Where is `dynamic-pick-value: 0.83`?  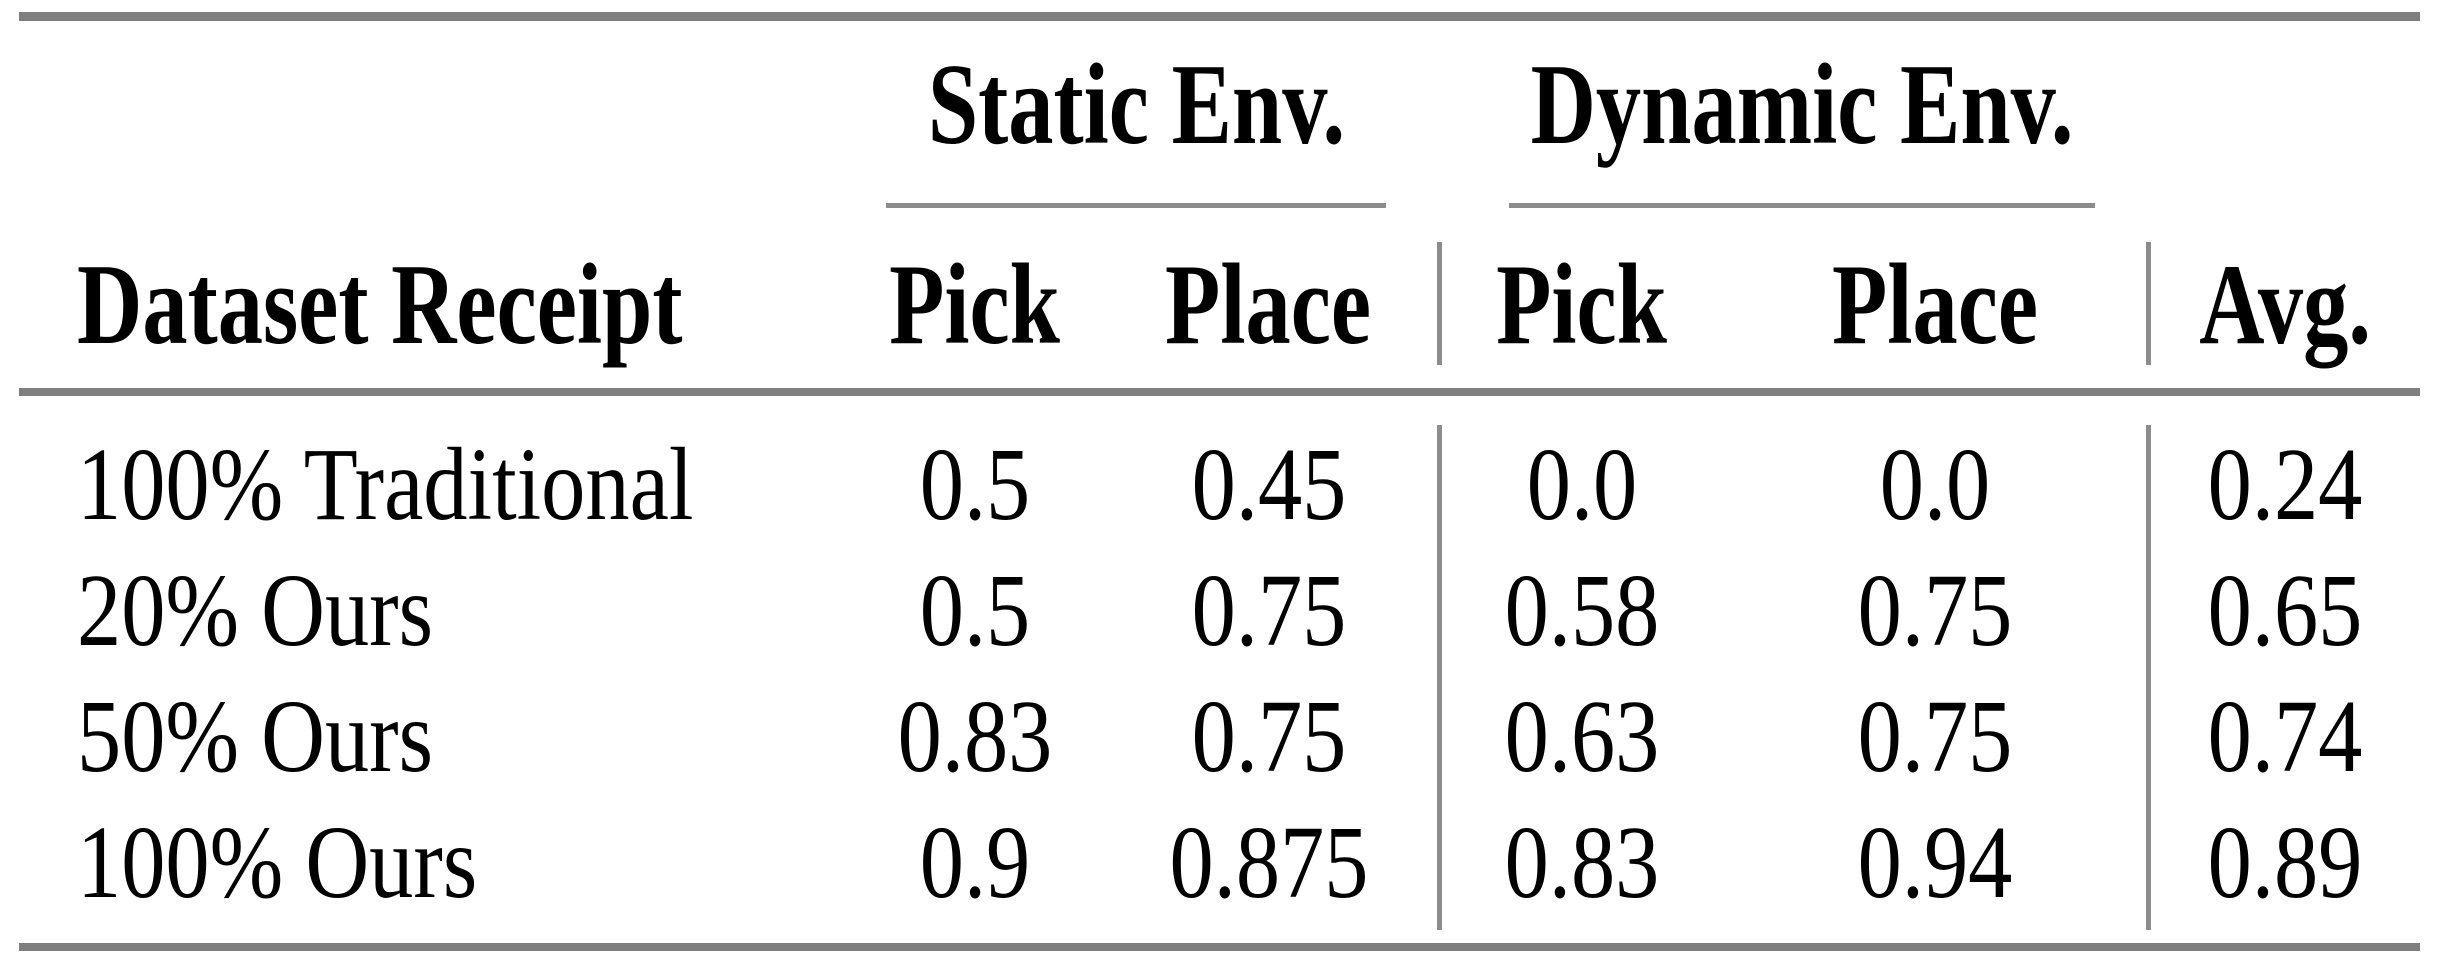
dynamic-pick-value: 0.83 is located at coordinates (1582, 862).